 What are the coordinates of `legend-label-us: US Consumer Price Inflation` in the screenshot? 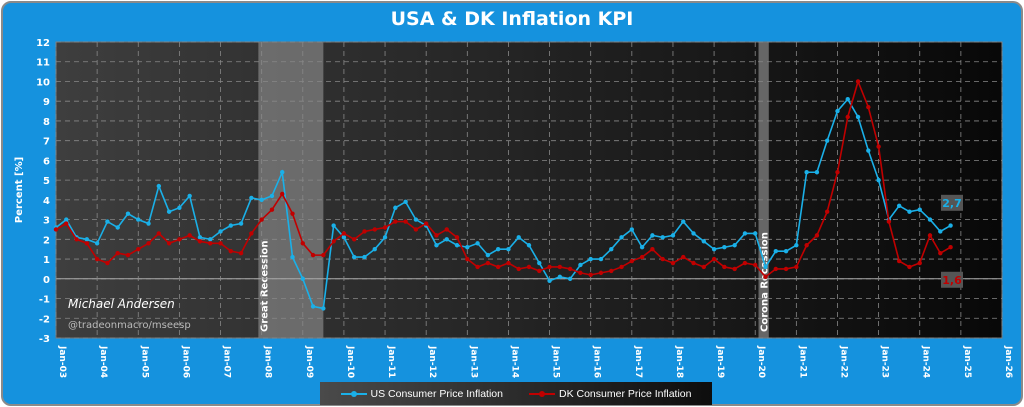 It's located at (436, 393).